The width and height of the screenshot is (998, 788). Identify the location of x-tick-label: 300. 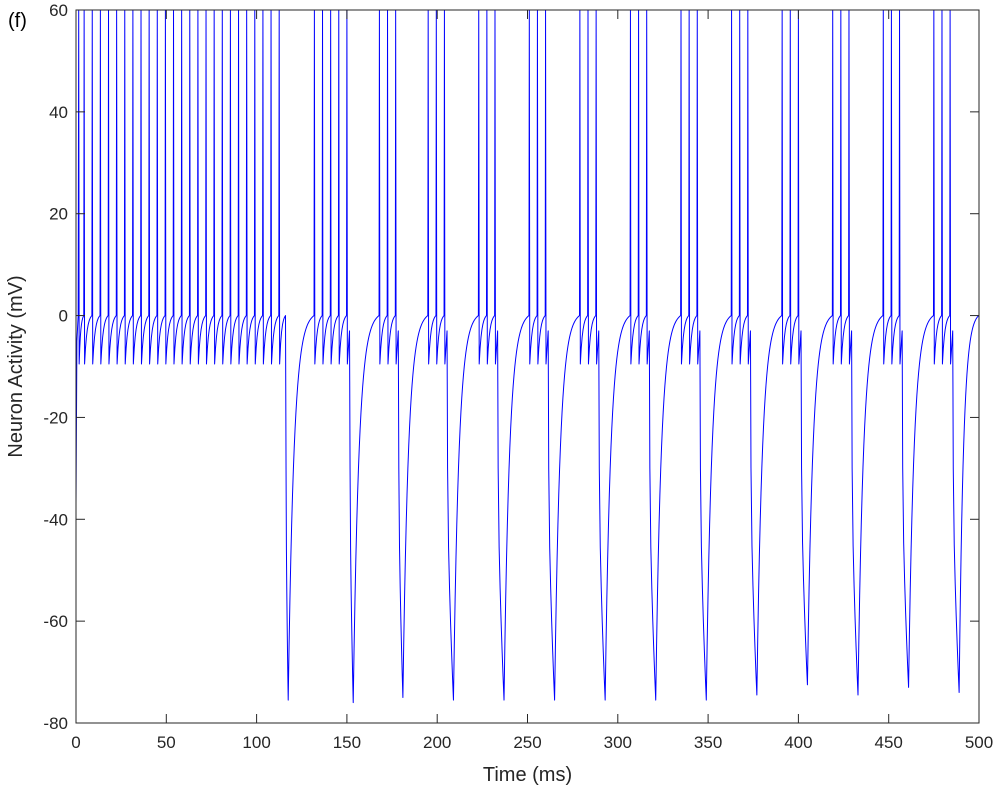
(618, 742).